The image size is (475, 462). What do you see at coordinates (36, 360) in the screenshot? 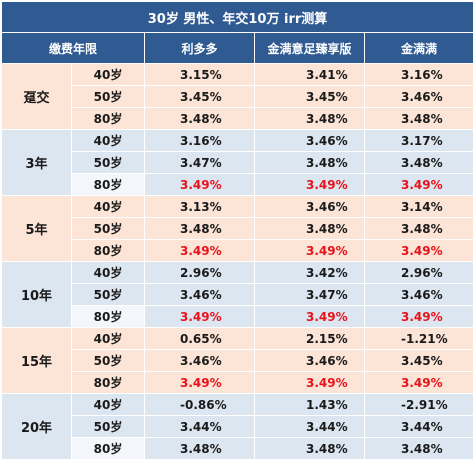
I see `payment-term-label: 15年` at bounding box center [36, 360].